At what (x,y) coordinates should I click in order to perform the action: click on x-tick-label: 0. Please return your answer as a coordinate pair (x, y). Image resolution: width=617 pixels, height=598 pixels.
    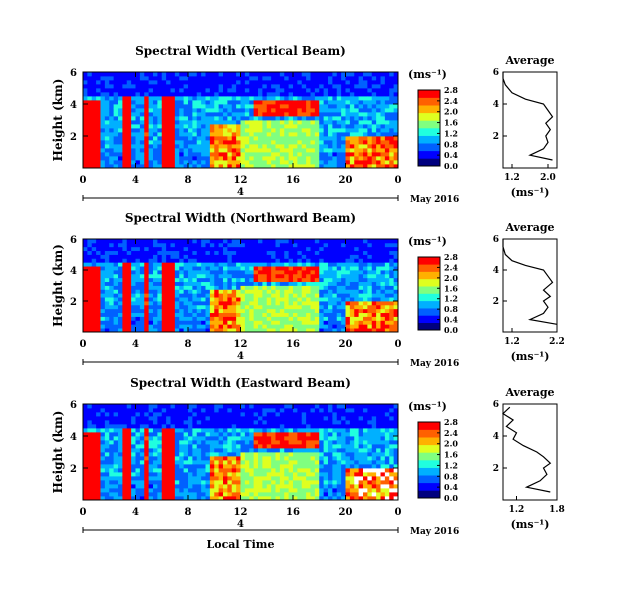
    Looking at the image, I should click on (398, 344).